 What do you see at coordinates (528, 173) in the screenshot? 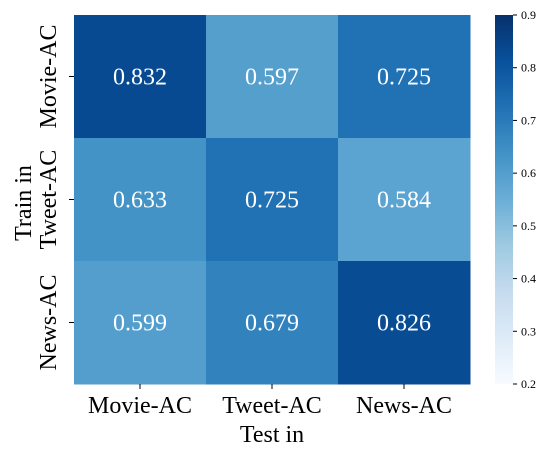
I see `colorbar-tick-label: 0.6` at bounding box center [528, 173].